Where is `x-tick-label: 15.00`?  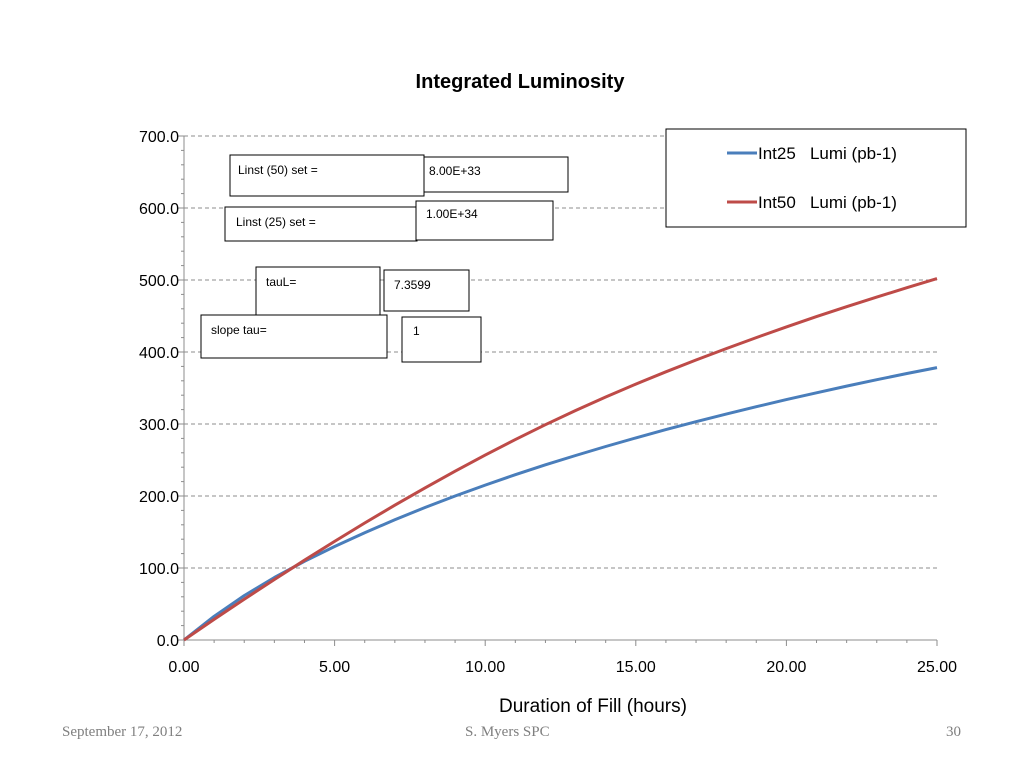 x-tick-label: 15.00 is located at coordinates (636, 667).